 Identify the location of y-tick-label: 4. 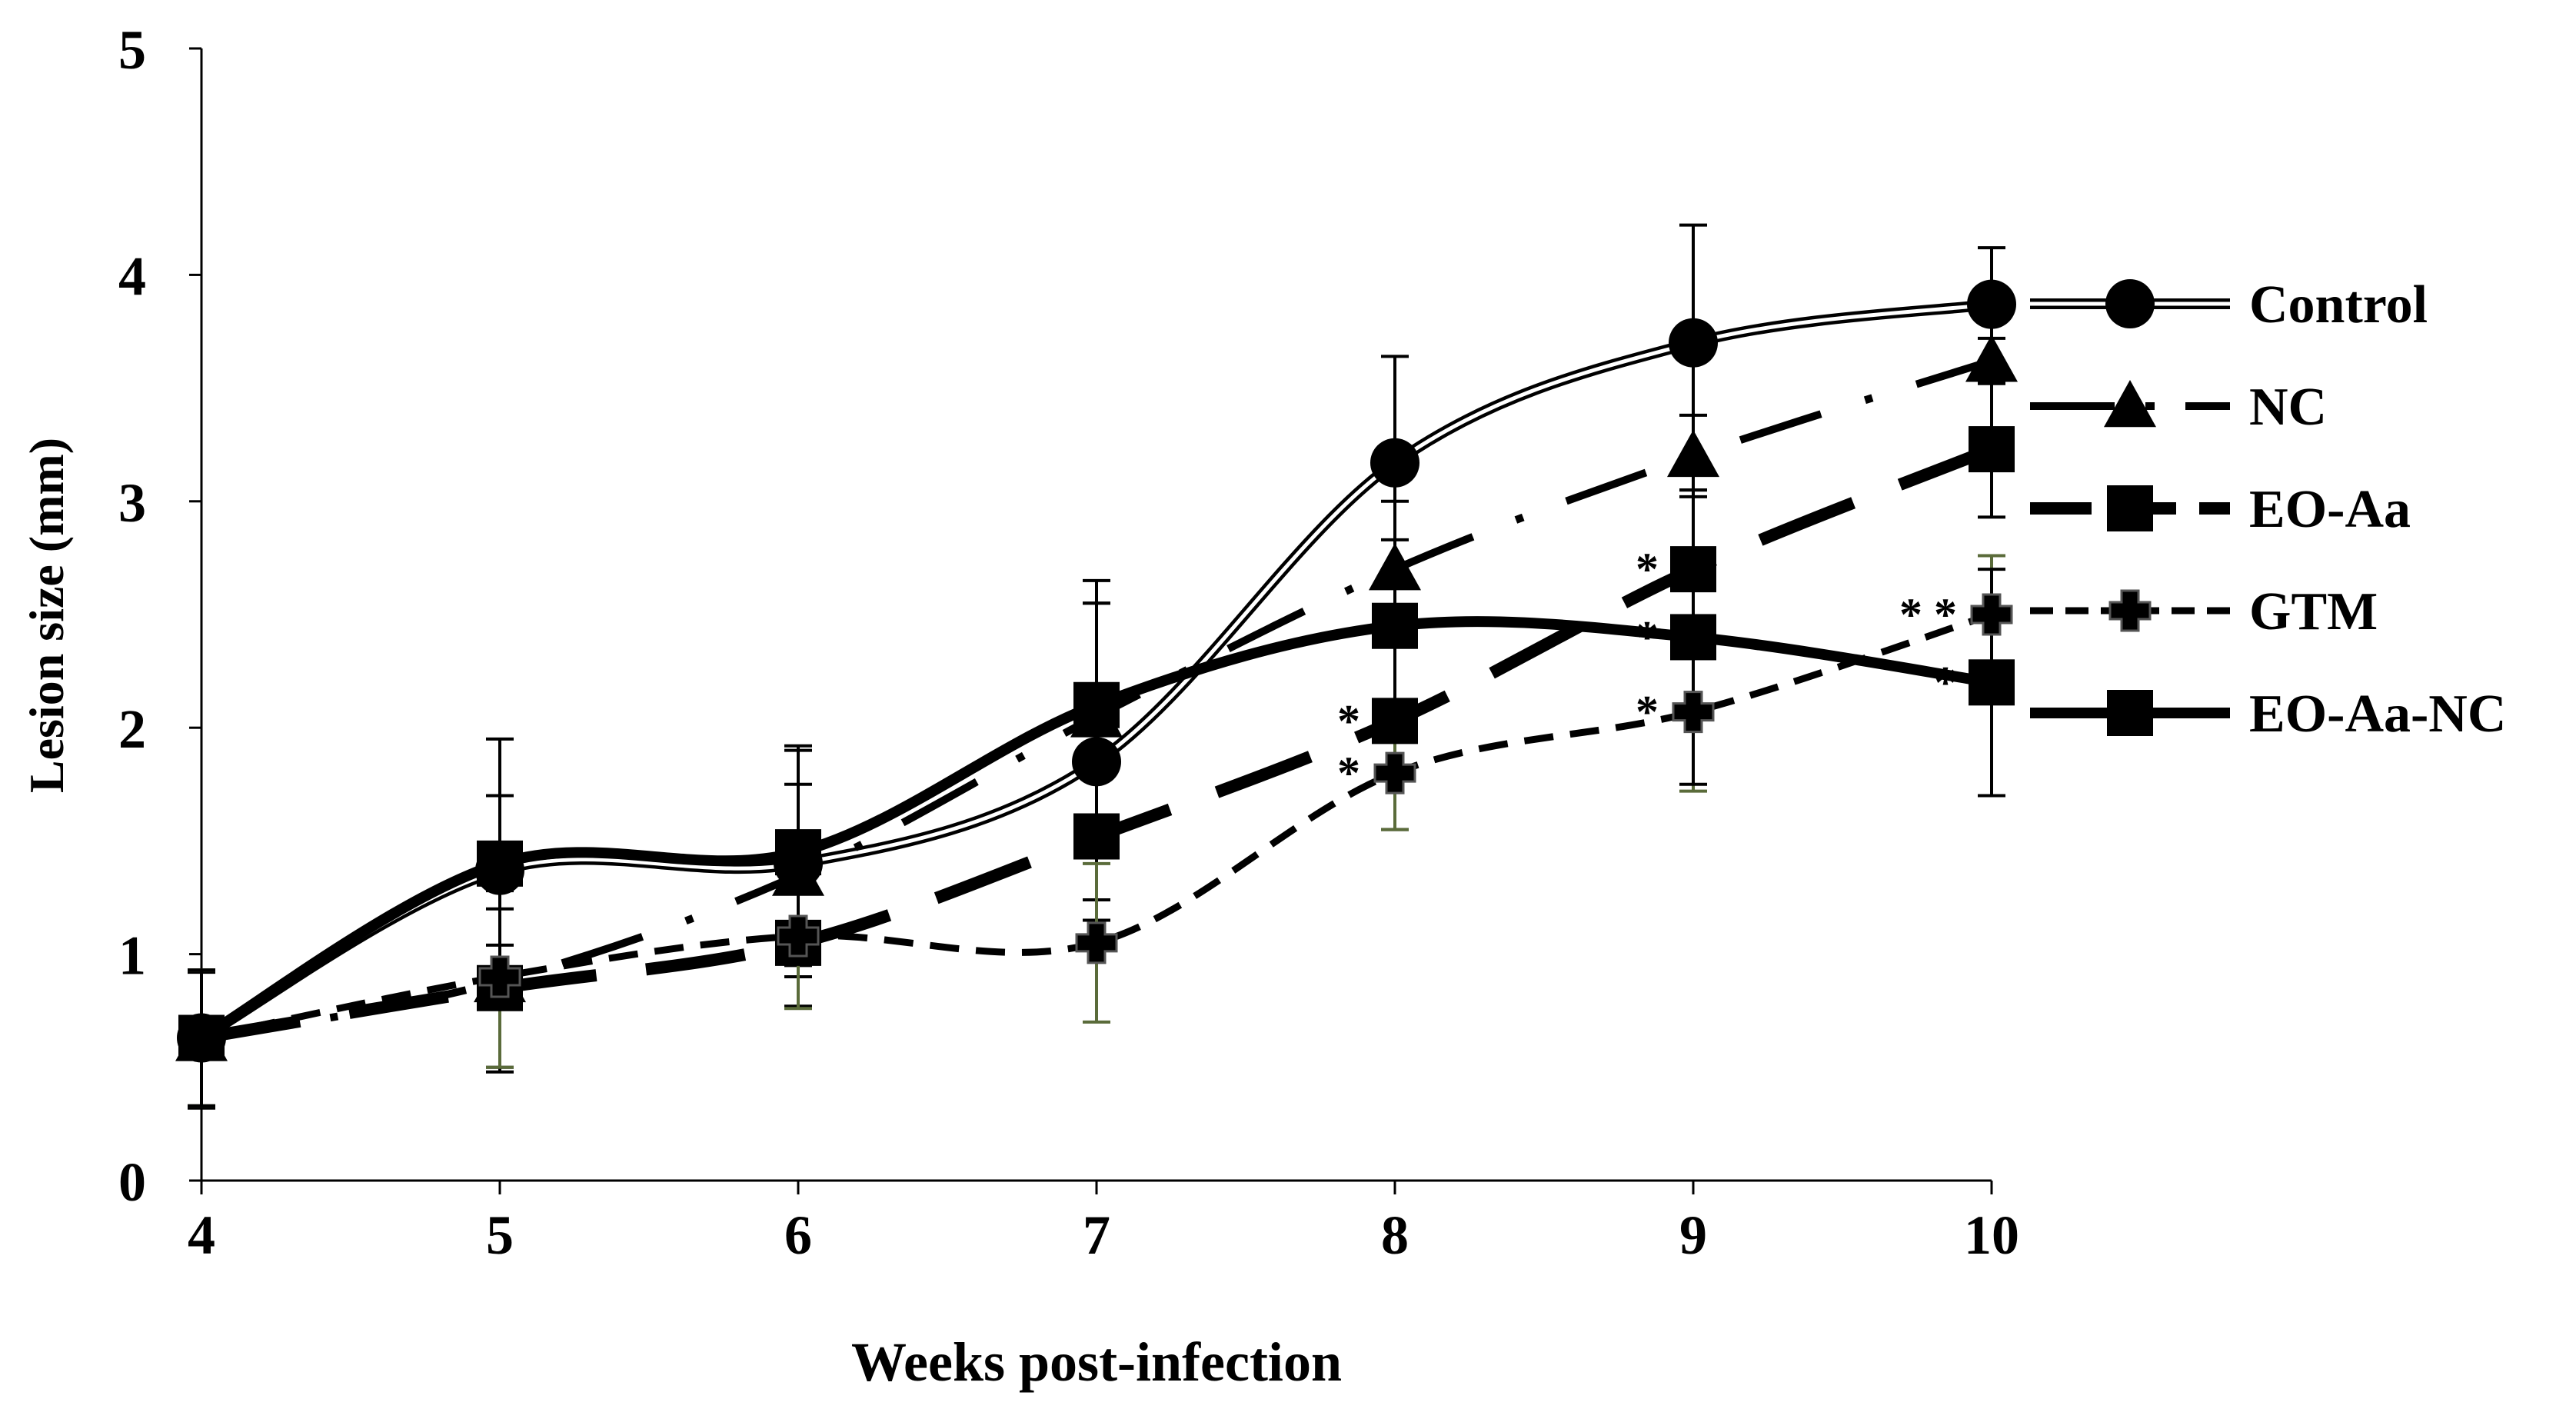
(132, 276).